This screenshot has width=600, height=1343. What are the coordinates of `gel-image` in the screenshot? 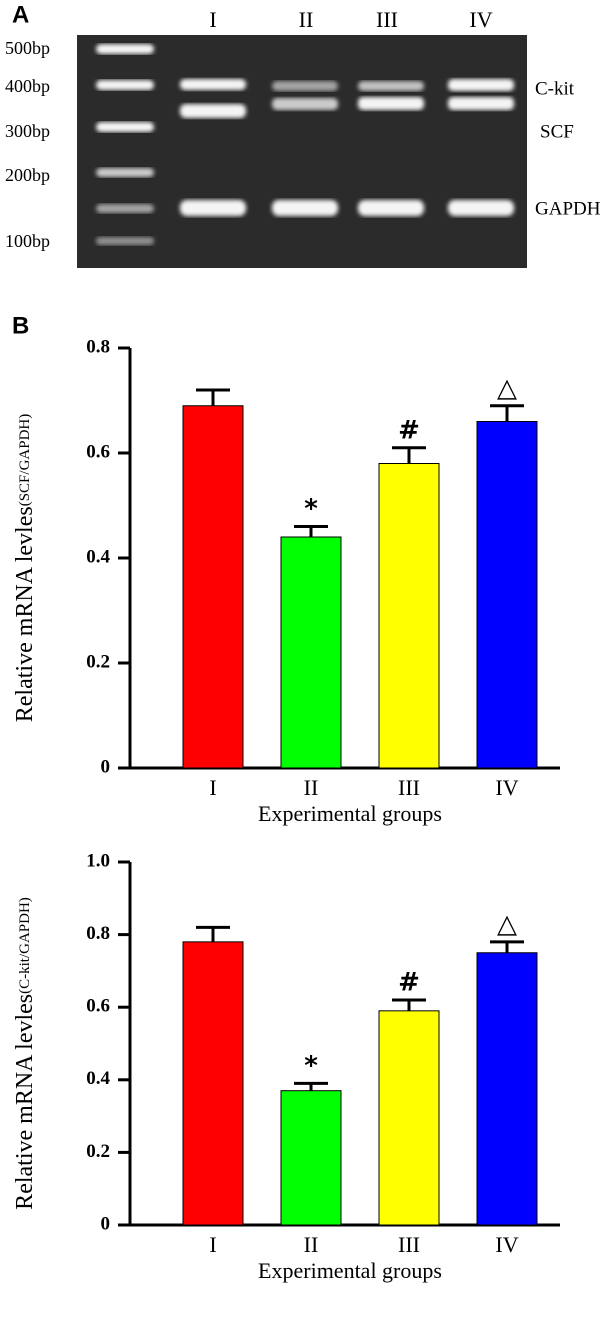 It's located at (302, 151).